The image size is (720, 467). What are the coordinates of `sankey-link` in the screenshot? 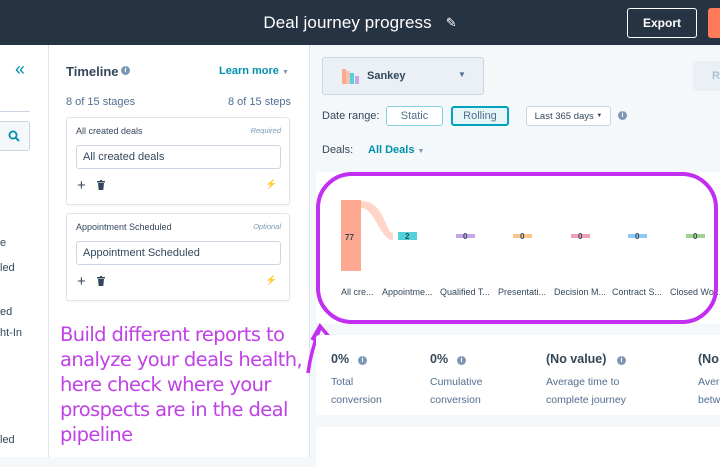 It's located at (377, 220).